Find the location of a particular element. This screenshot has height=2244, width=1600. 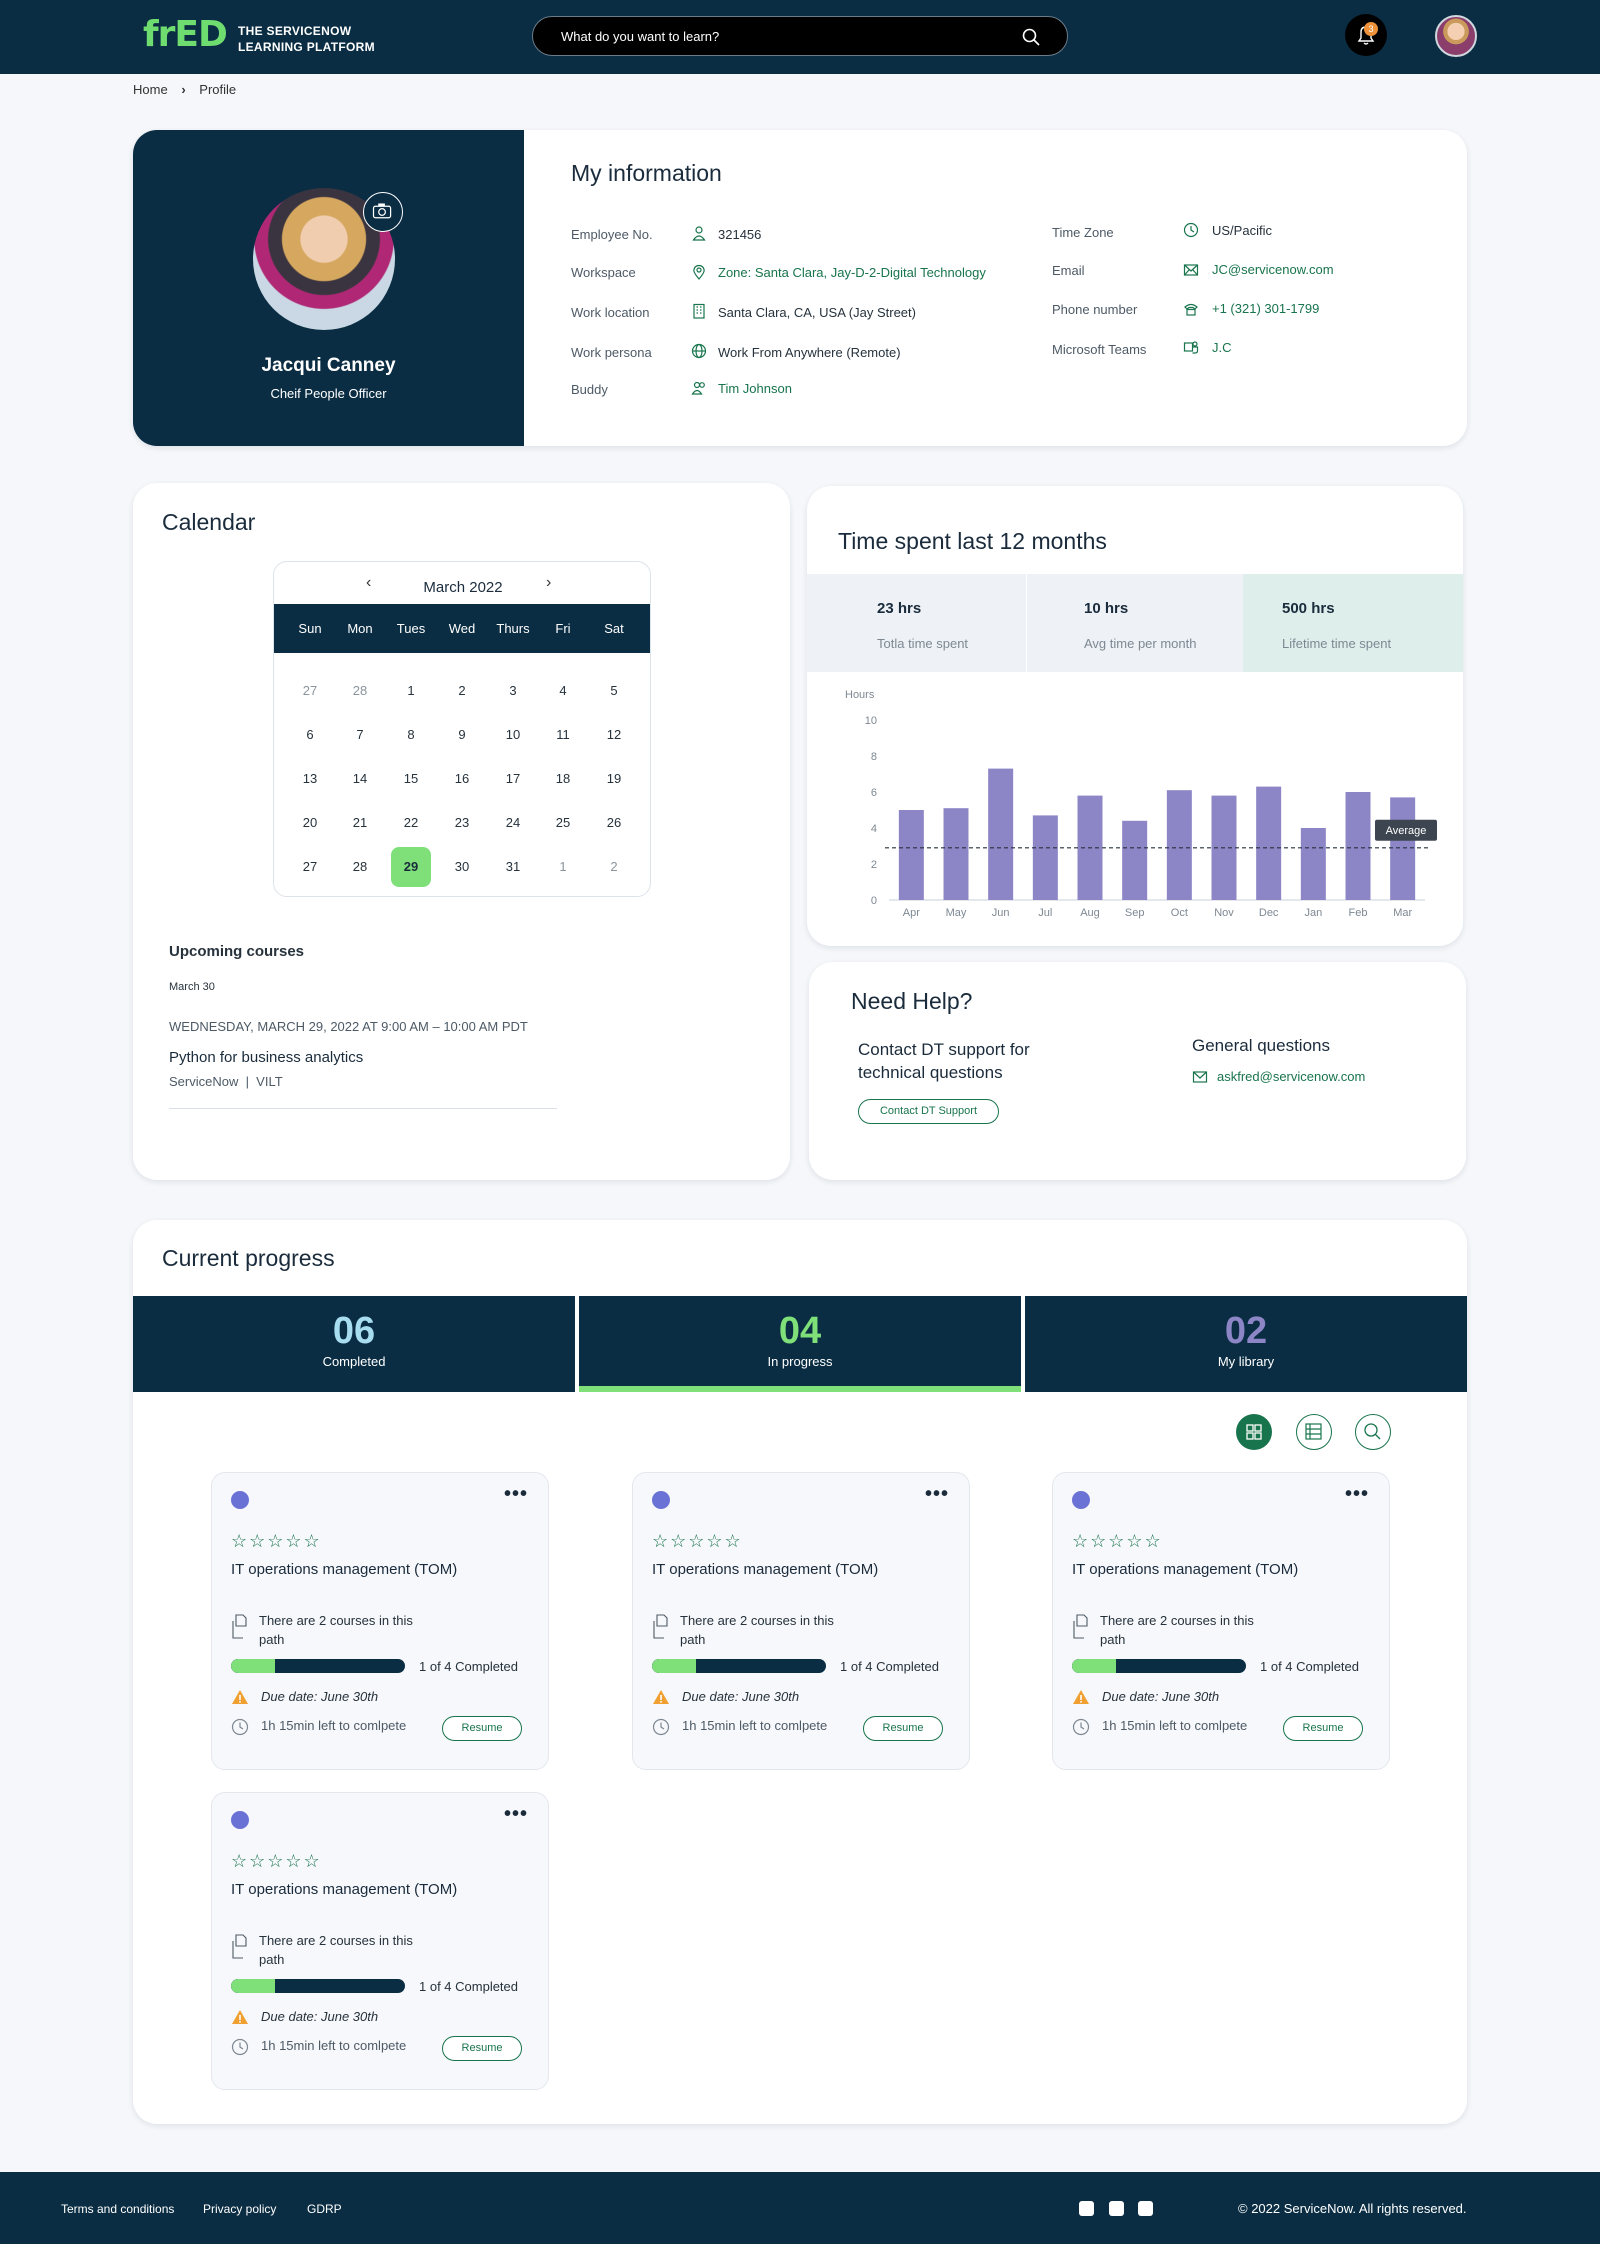

general-email-link: askfred@servicenow.com is located at coordinates (1291, 1076).